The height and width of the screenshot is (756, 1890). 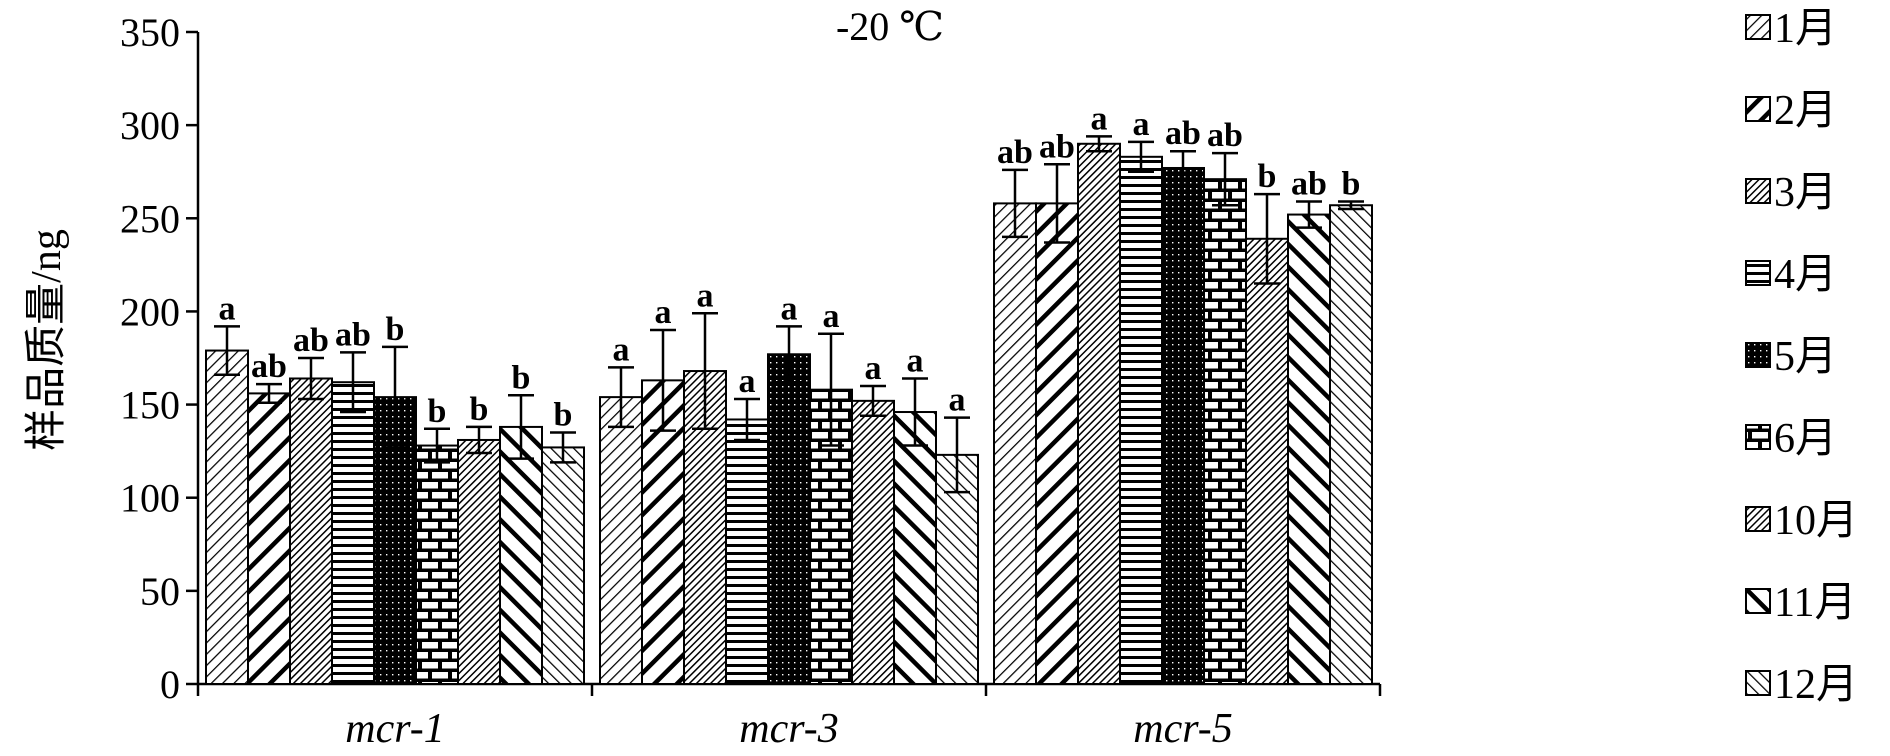 What do you see at coordinates (150, 405) in the screenshot?
I see `y-tick-label: 150` at bounding box center [150, 405].